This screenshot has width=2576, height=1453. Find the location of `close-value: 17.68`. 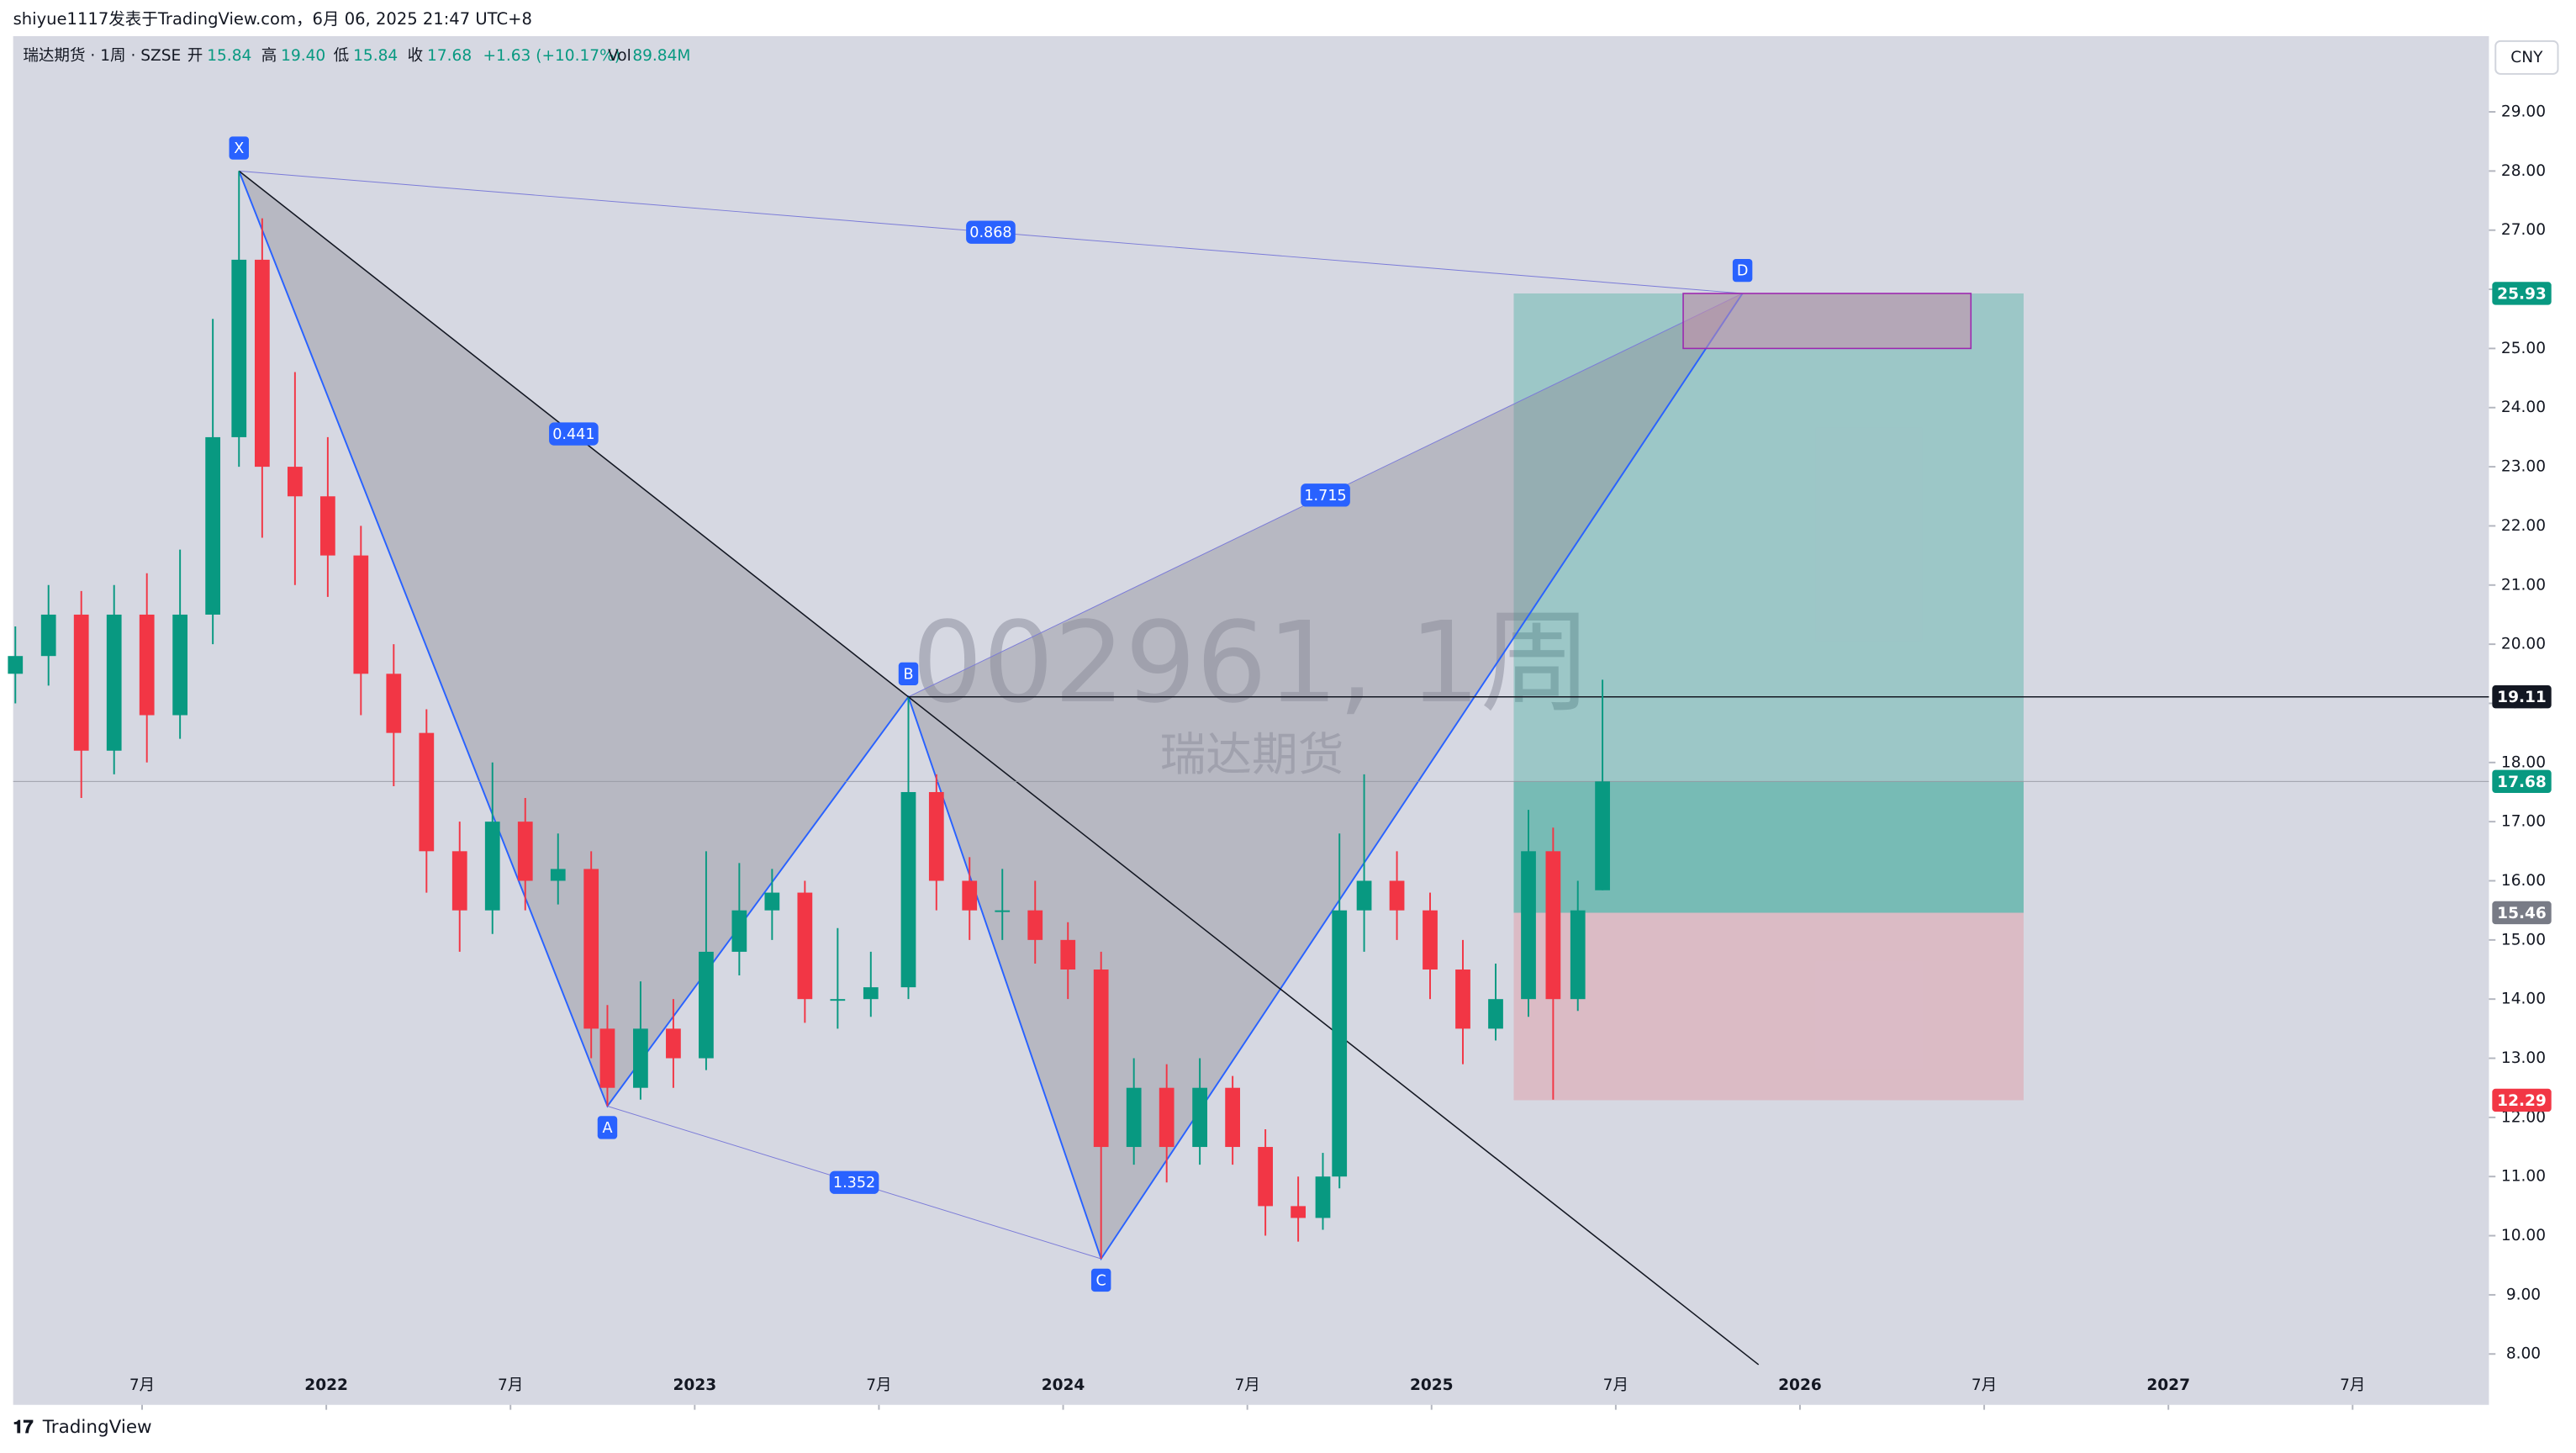

close-value: 17.68 is located at coordinates (450, 56).